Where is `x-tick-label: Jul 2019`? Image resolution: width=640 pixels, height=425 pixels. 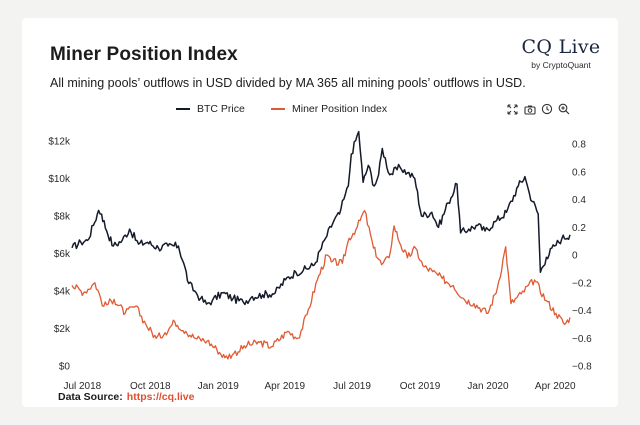 x-tick-label: Jul 2019 is located at coordinates (352, 386).